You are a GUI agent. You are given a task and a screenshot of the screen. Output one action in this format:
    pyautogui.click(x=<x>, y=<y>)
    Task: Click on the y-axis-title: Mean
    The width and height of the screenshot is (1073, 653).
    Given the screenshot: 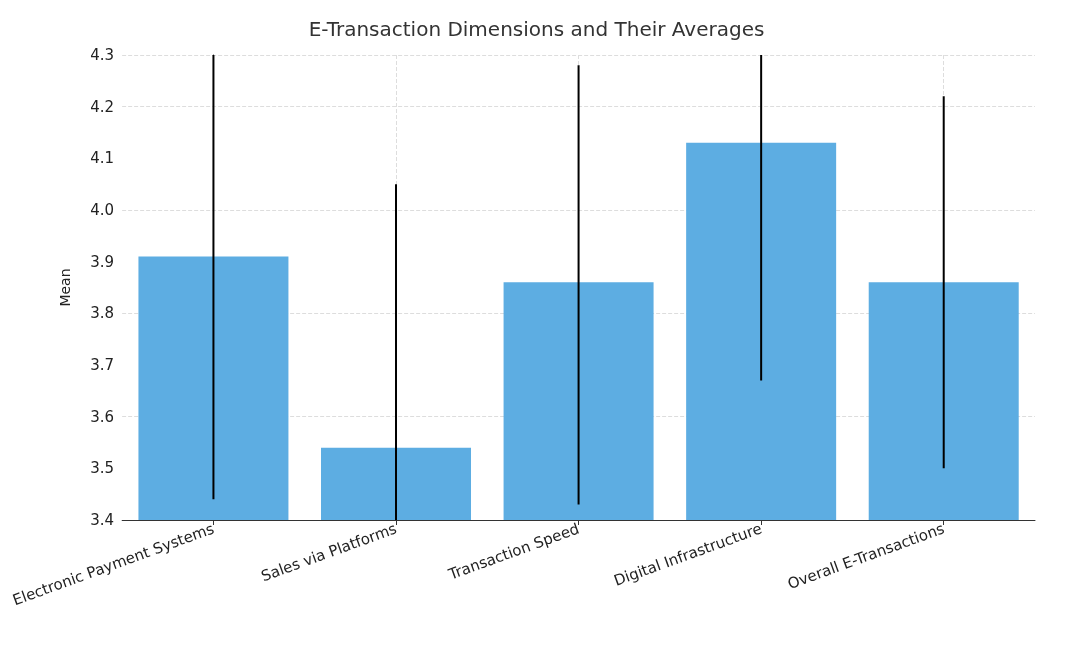 What is the action you would take?
    pyautogui.click(x=65, y=287)
    